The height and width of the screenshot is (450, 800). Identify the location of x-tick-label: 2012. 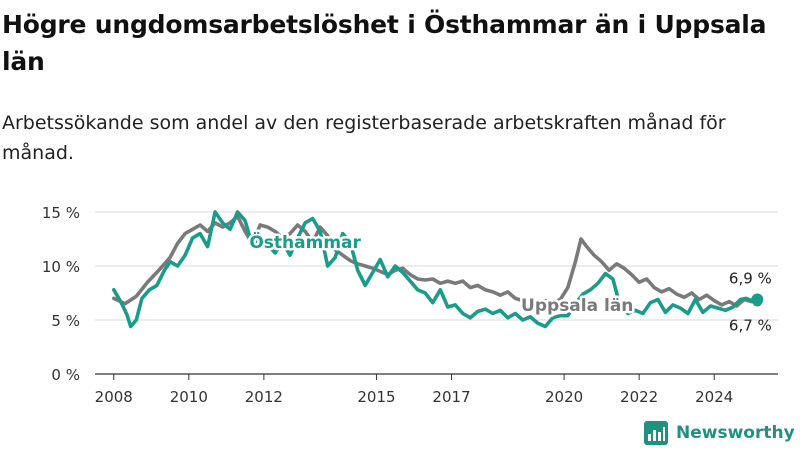
(264, 397).